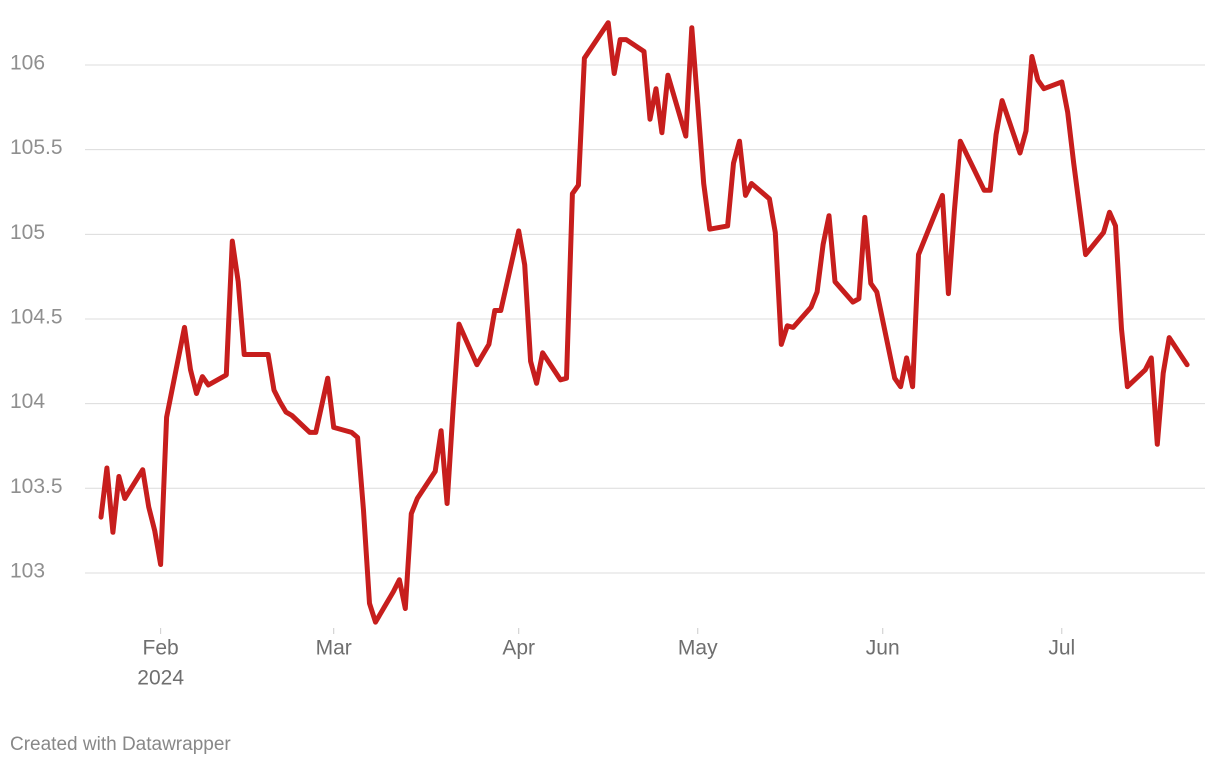  Describe the element at coordinates (1061, 648) in the screenshot. I see `x-tick-label: Jul` at that location.